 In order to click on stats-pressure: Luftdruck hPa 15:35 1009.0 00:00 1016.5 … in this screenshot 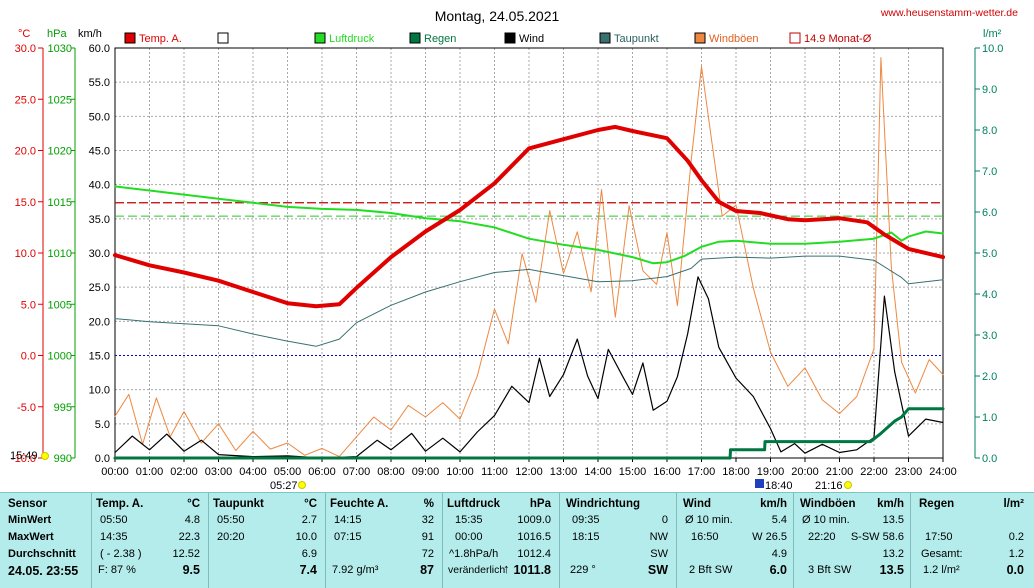, I will do `click(501, 540)`.